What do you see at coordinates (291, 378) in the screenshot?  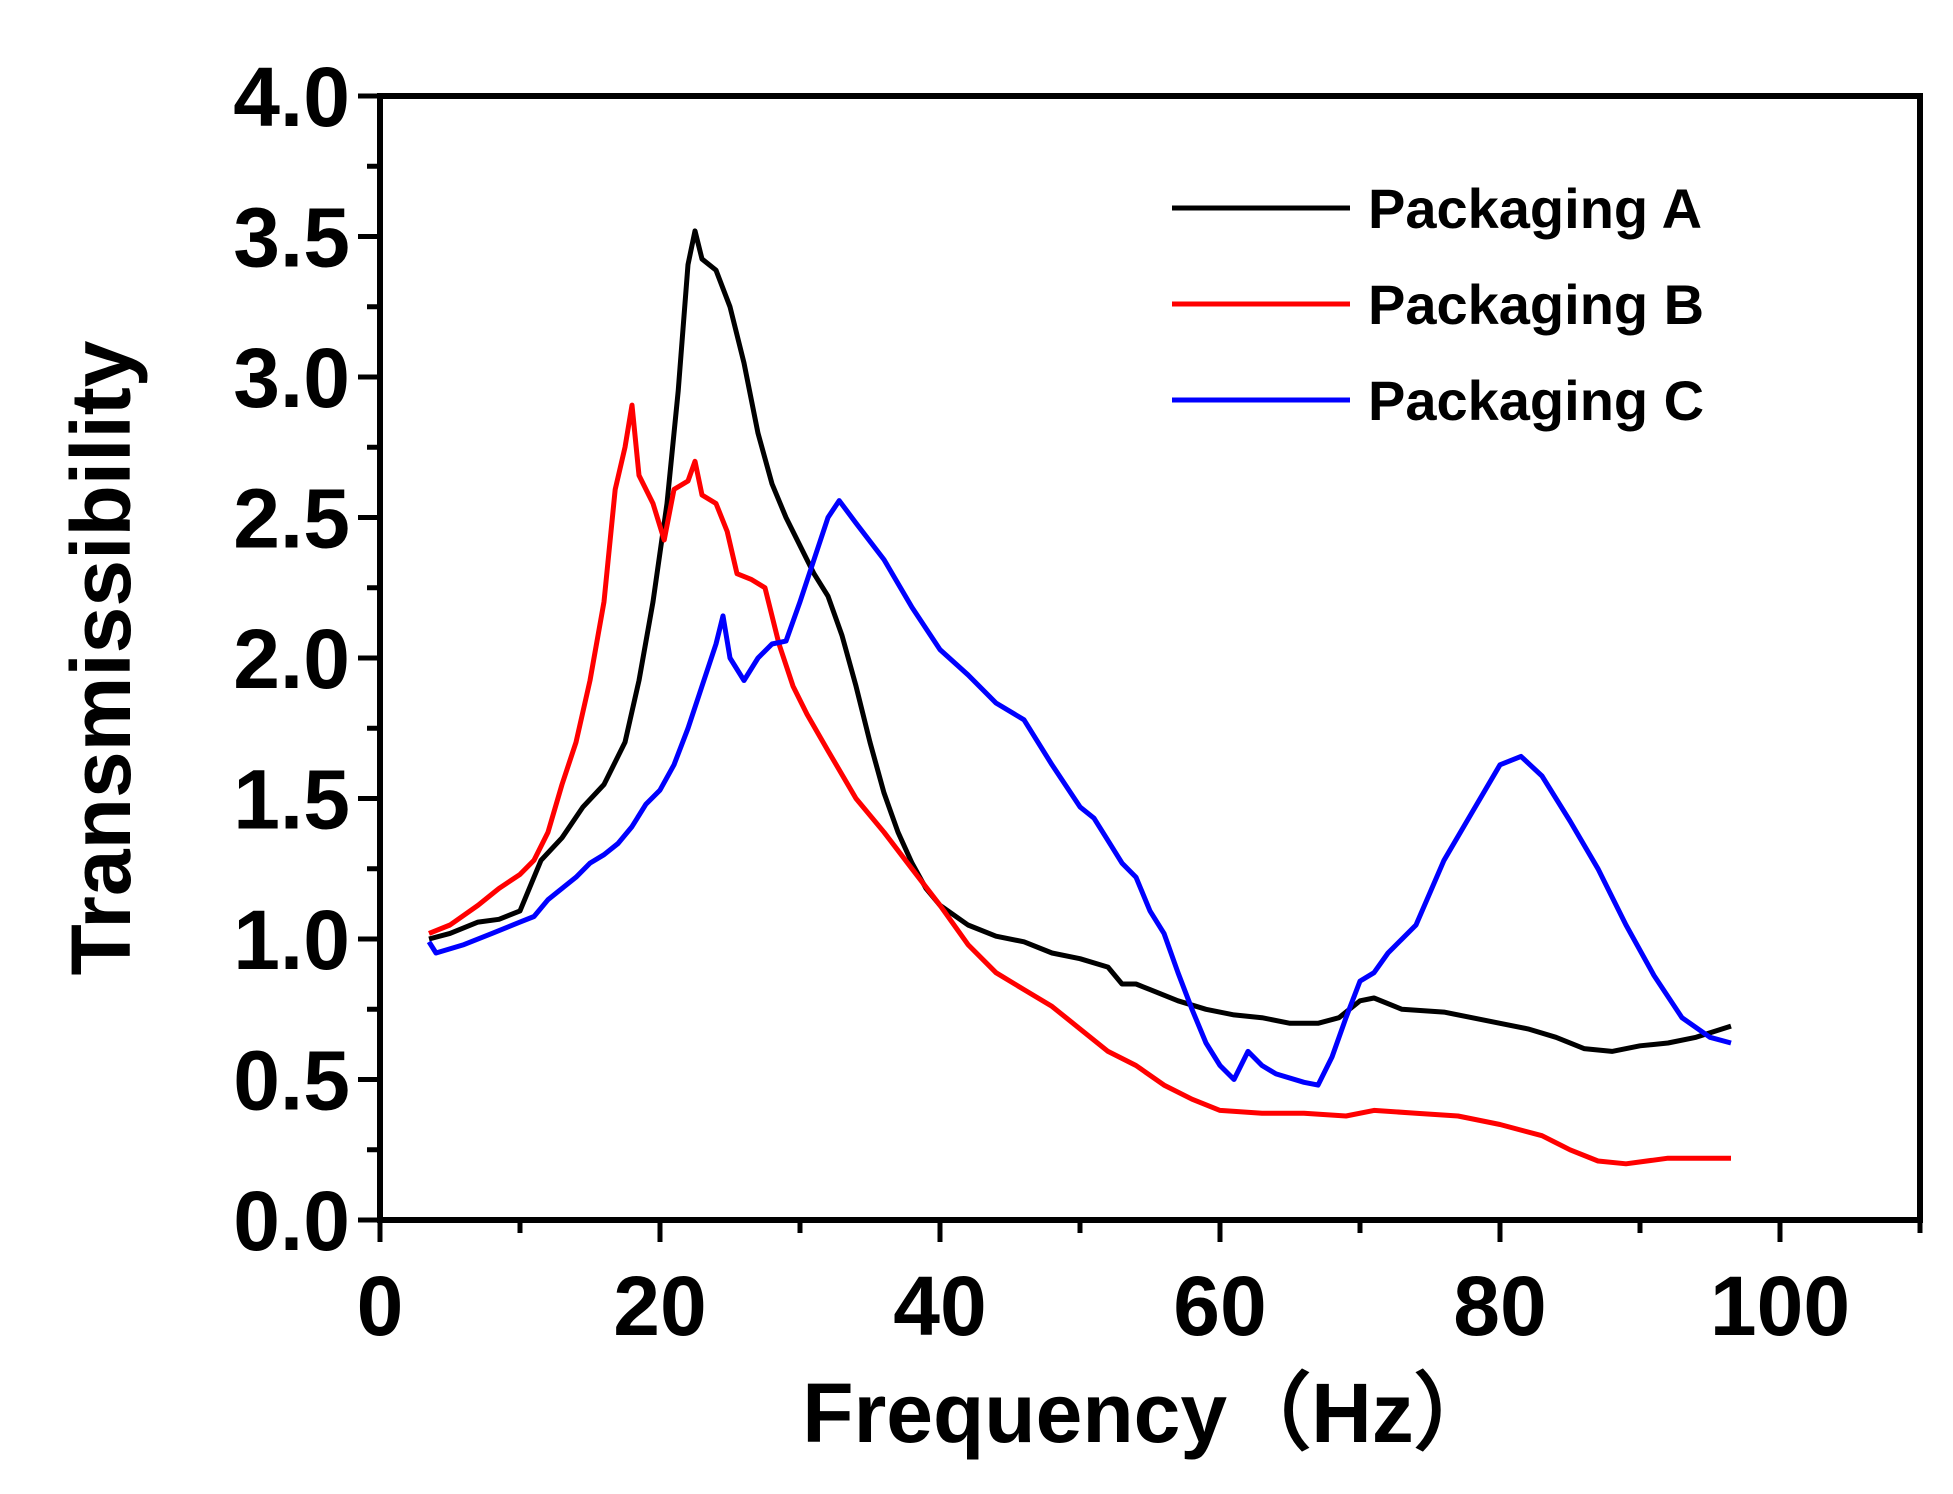 I see `y-tick-label: 3.0` at bounding box center [291, 378].